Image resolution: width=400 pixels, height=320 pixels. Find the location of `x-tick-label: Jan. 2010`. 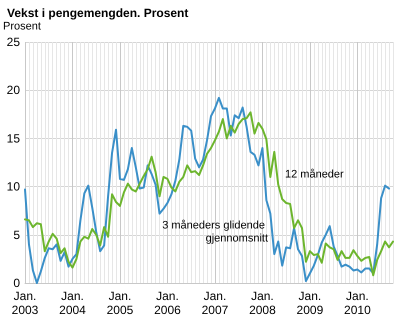

x-tick-label: Jan. 2010 is located at coordinates (358, 303).